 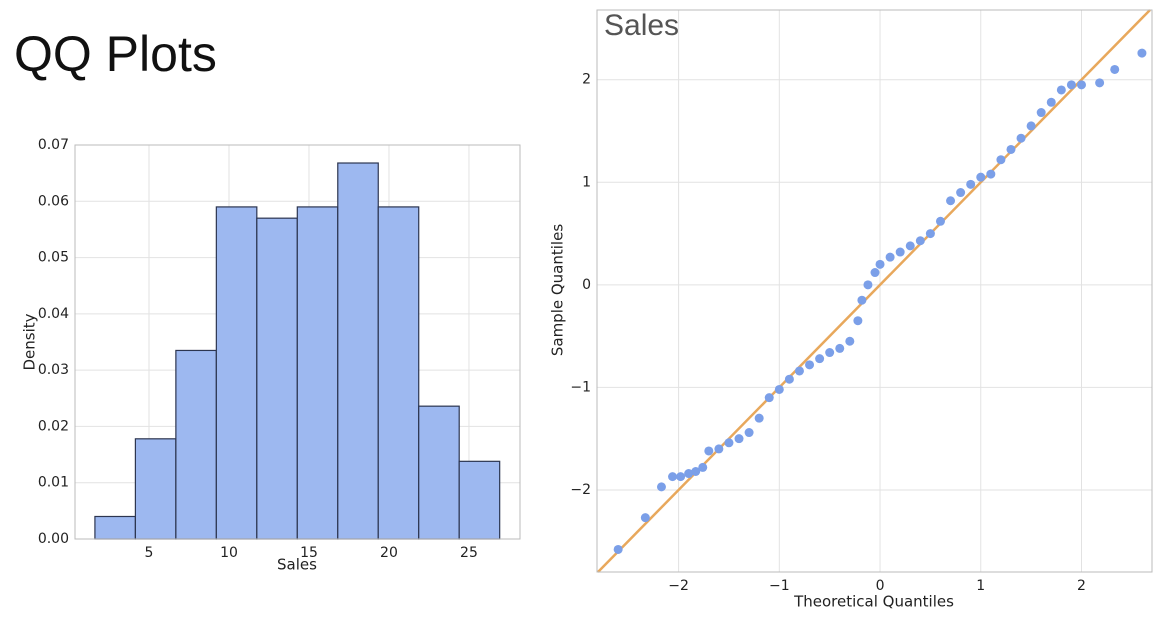 What do you see at coordinates (586, 285) in the screenshot?
I see `y-tick-label: 0` at bounding box center [586, 285].